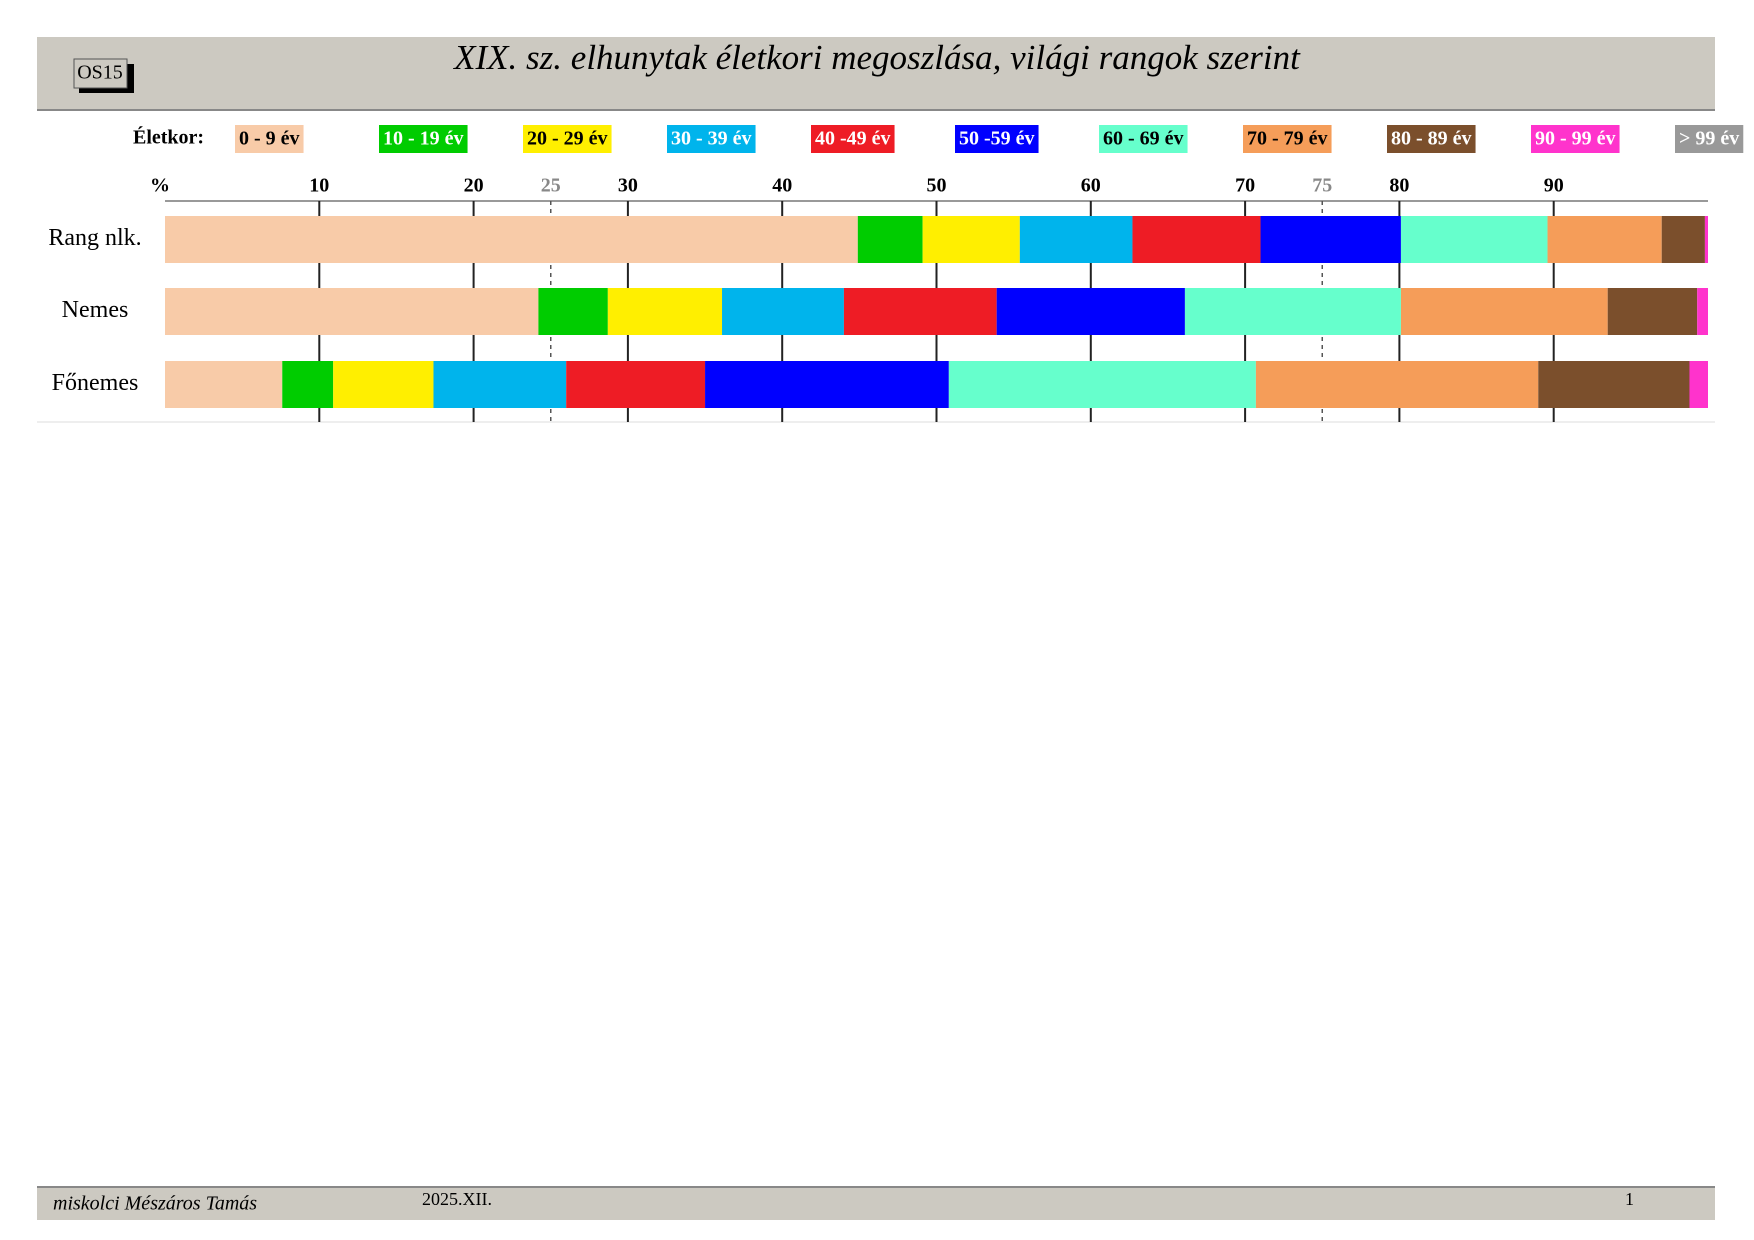  I want to click on x-tick-label: 20, so click(474, 186).